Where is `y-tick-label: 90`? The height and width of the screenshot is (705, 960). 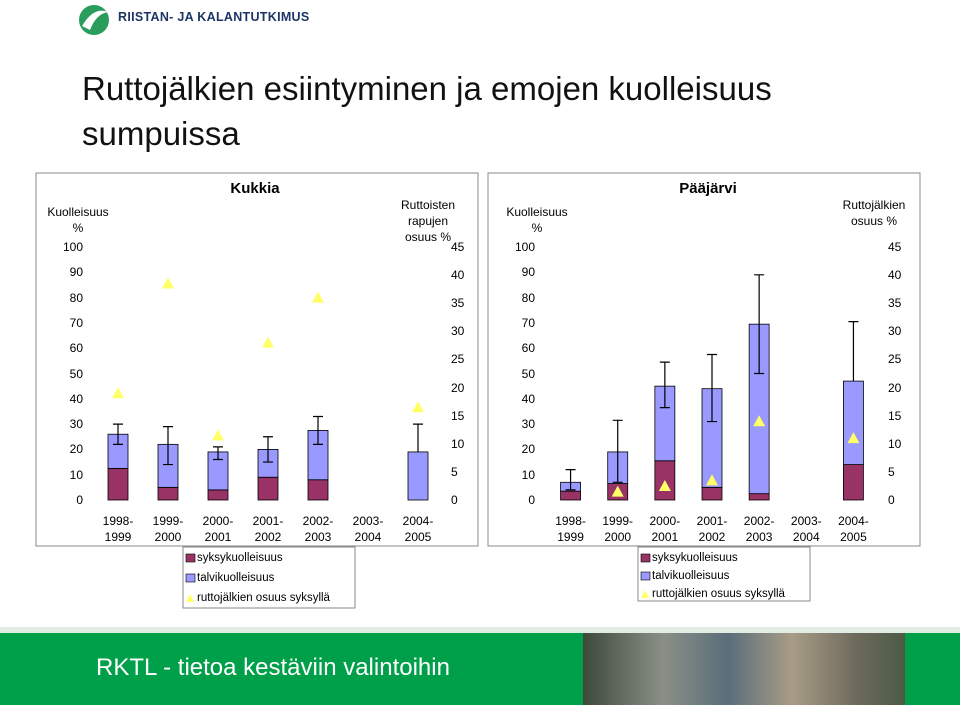 y-tick-label: 90 is located at coordinates (76, 272).